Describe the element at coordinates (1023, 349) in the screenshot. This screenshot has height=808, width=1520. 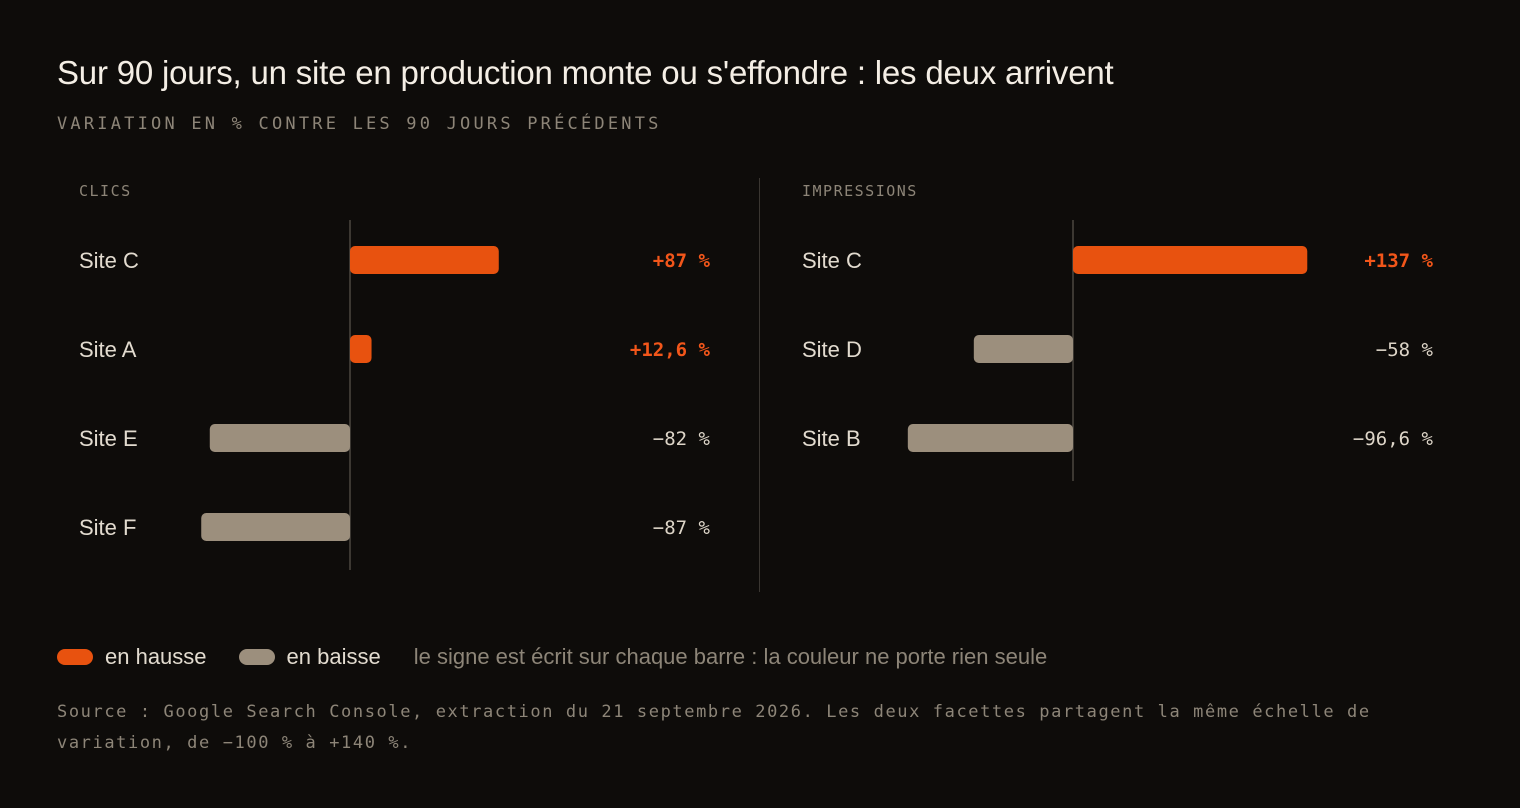
I see `bar-impressions-site-d` at that location.